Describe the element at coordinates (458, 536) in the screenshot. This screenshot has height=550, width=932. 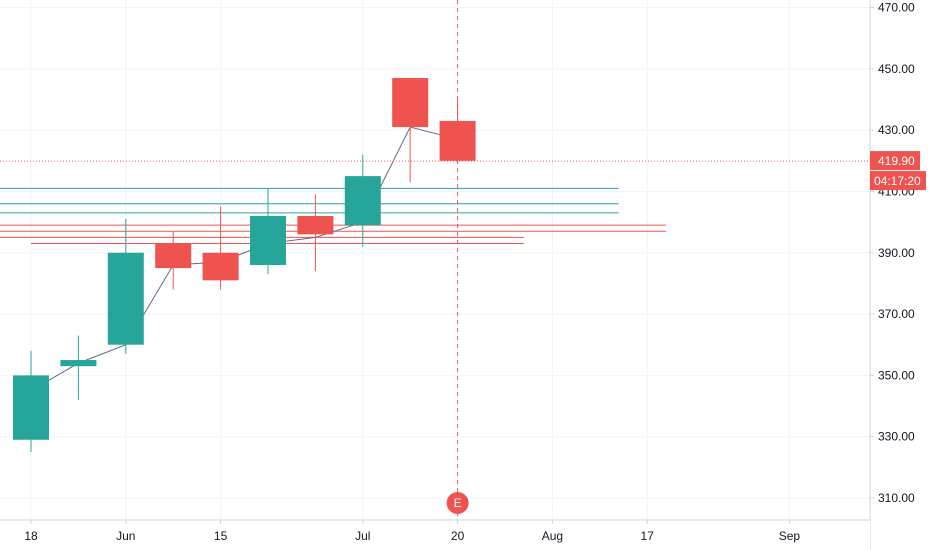
I see `time-tick-label: 20` at that location.